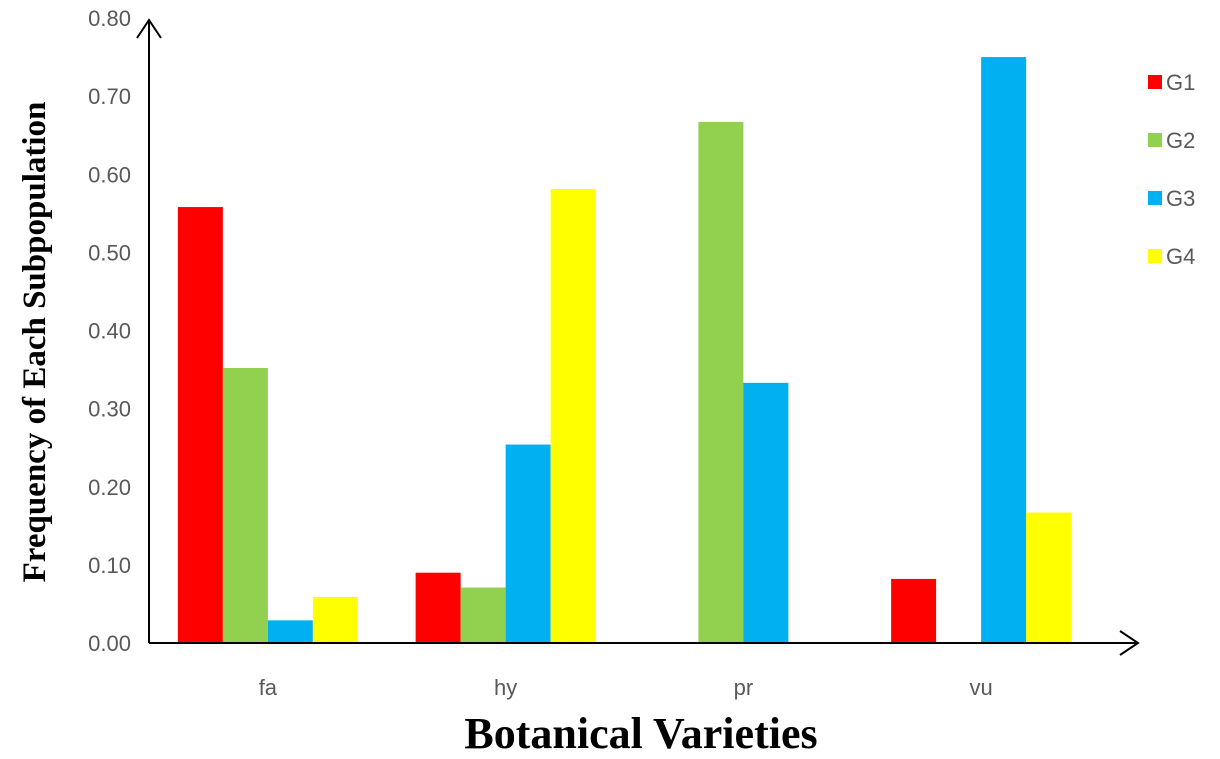  What do you see at coordinates (35, 342) in the screenshot?
I see `y-axis-title: Frequency of Each Subpopulation` at bounding box center [35, 342].